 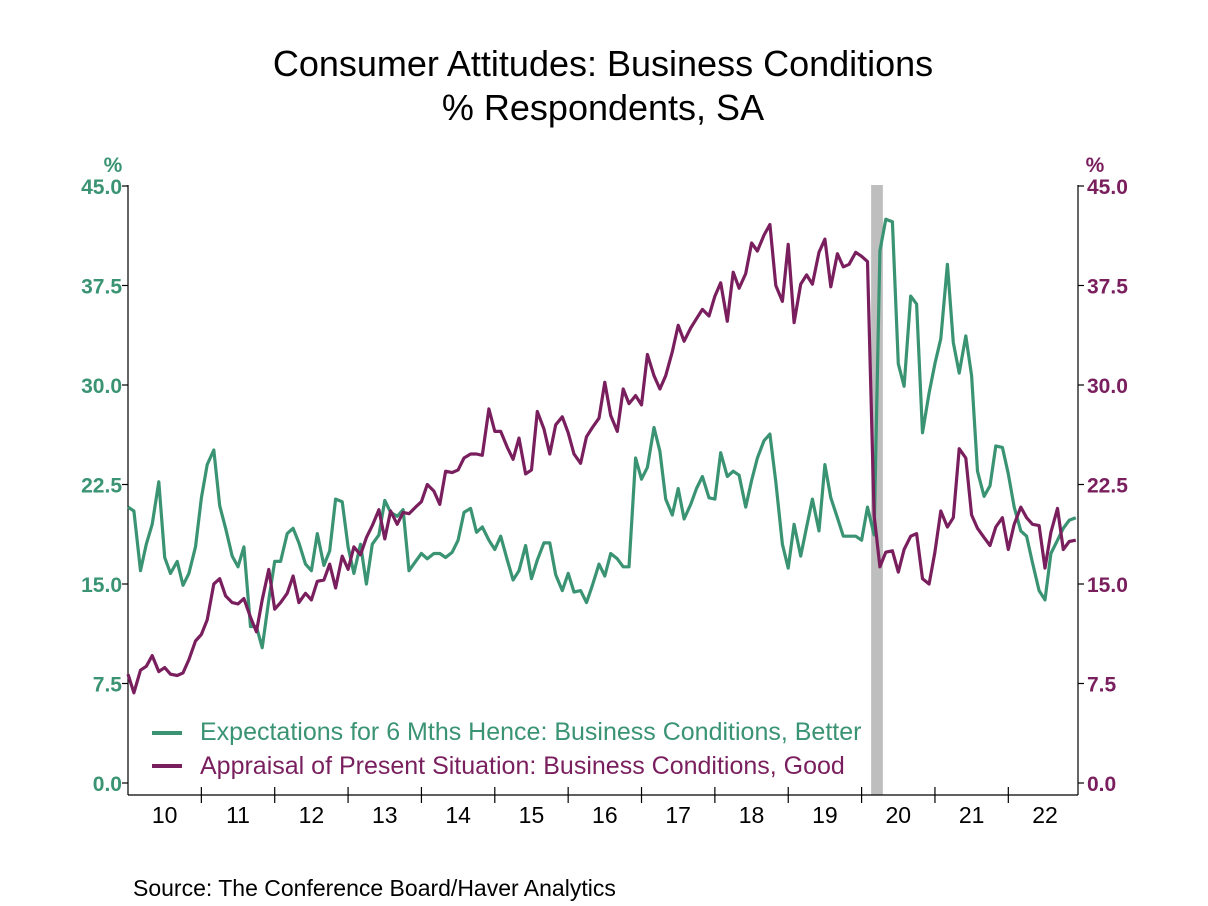 What do you see at coordinates (678, 815) in the screenshot?
I see `x-tick-label: 17` at bounding box center [678, 815].